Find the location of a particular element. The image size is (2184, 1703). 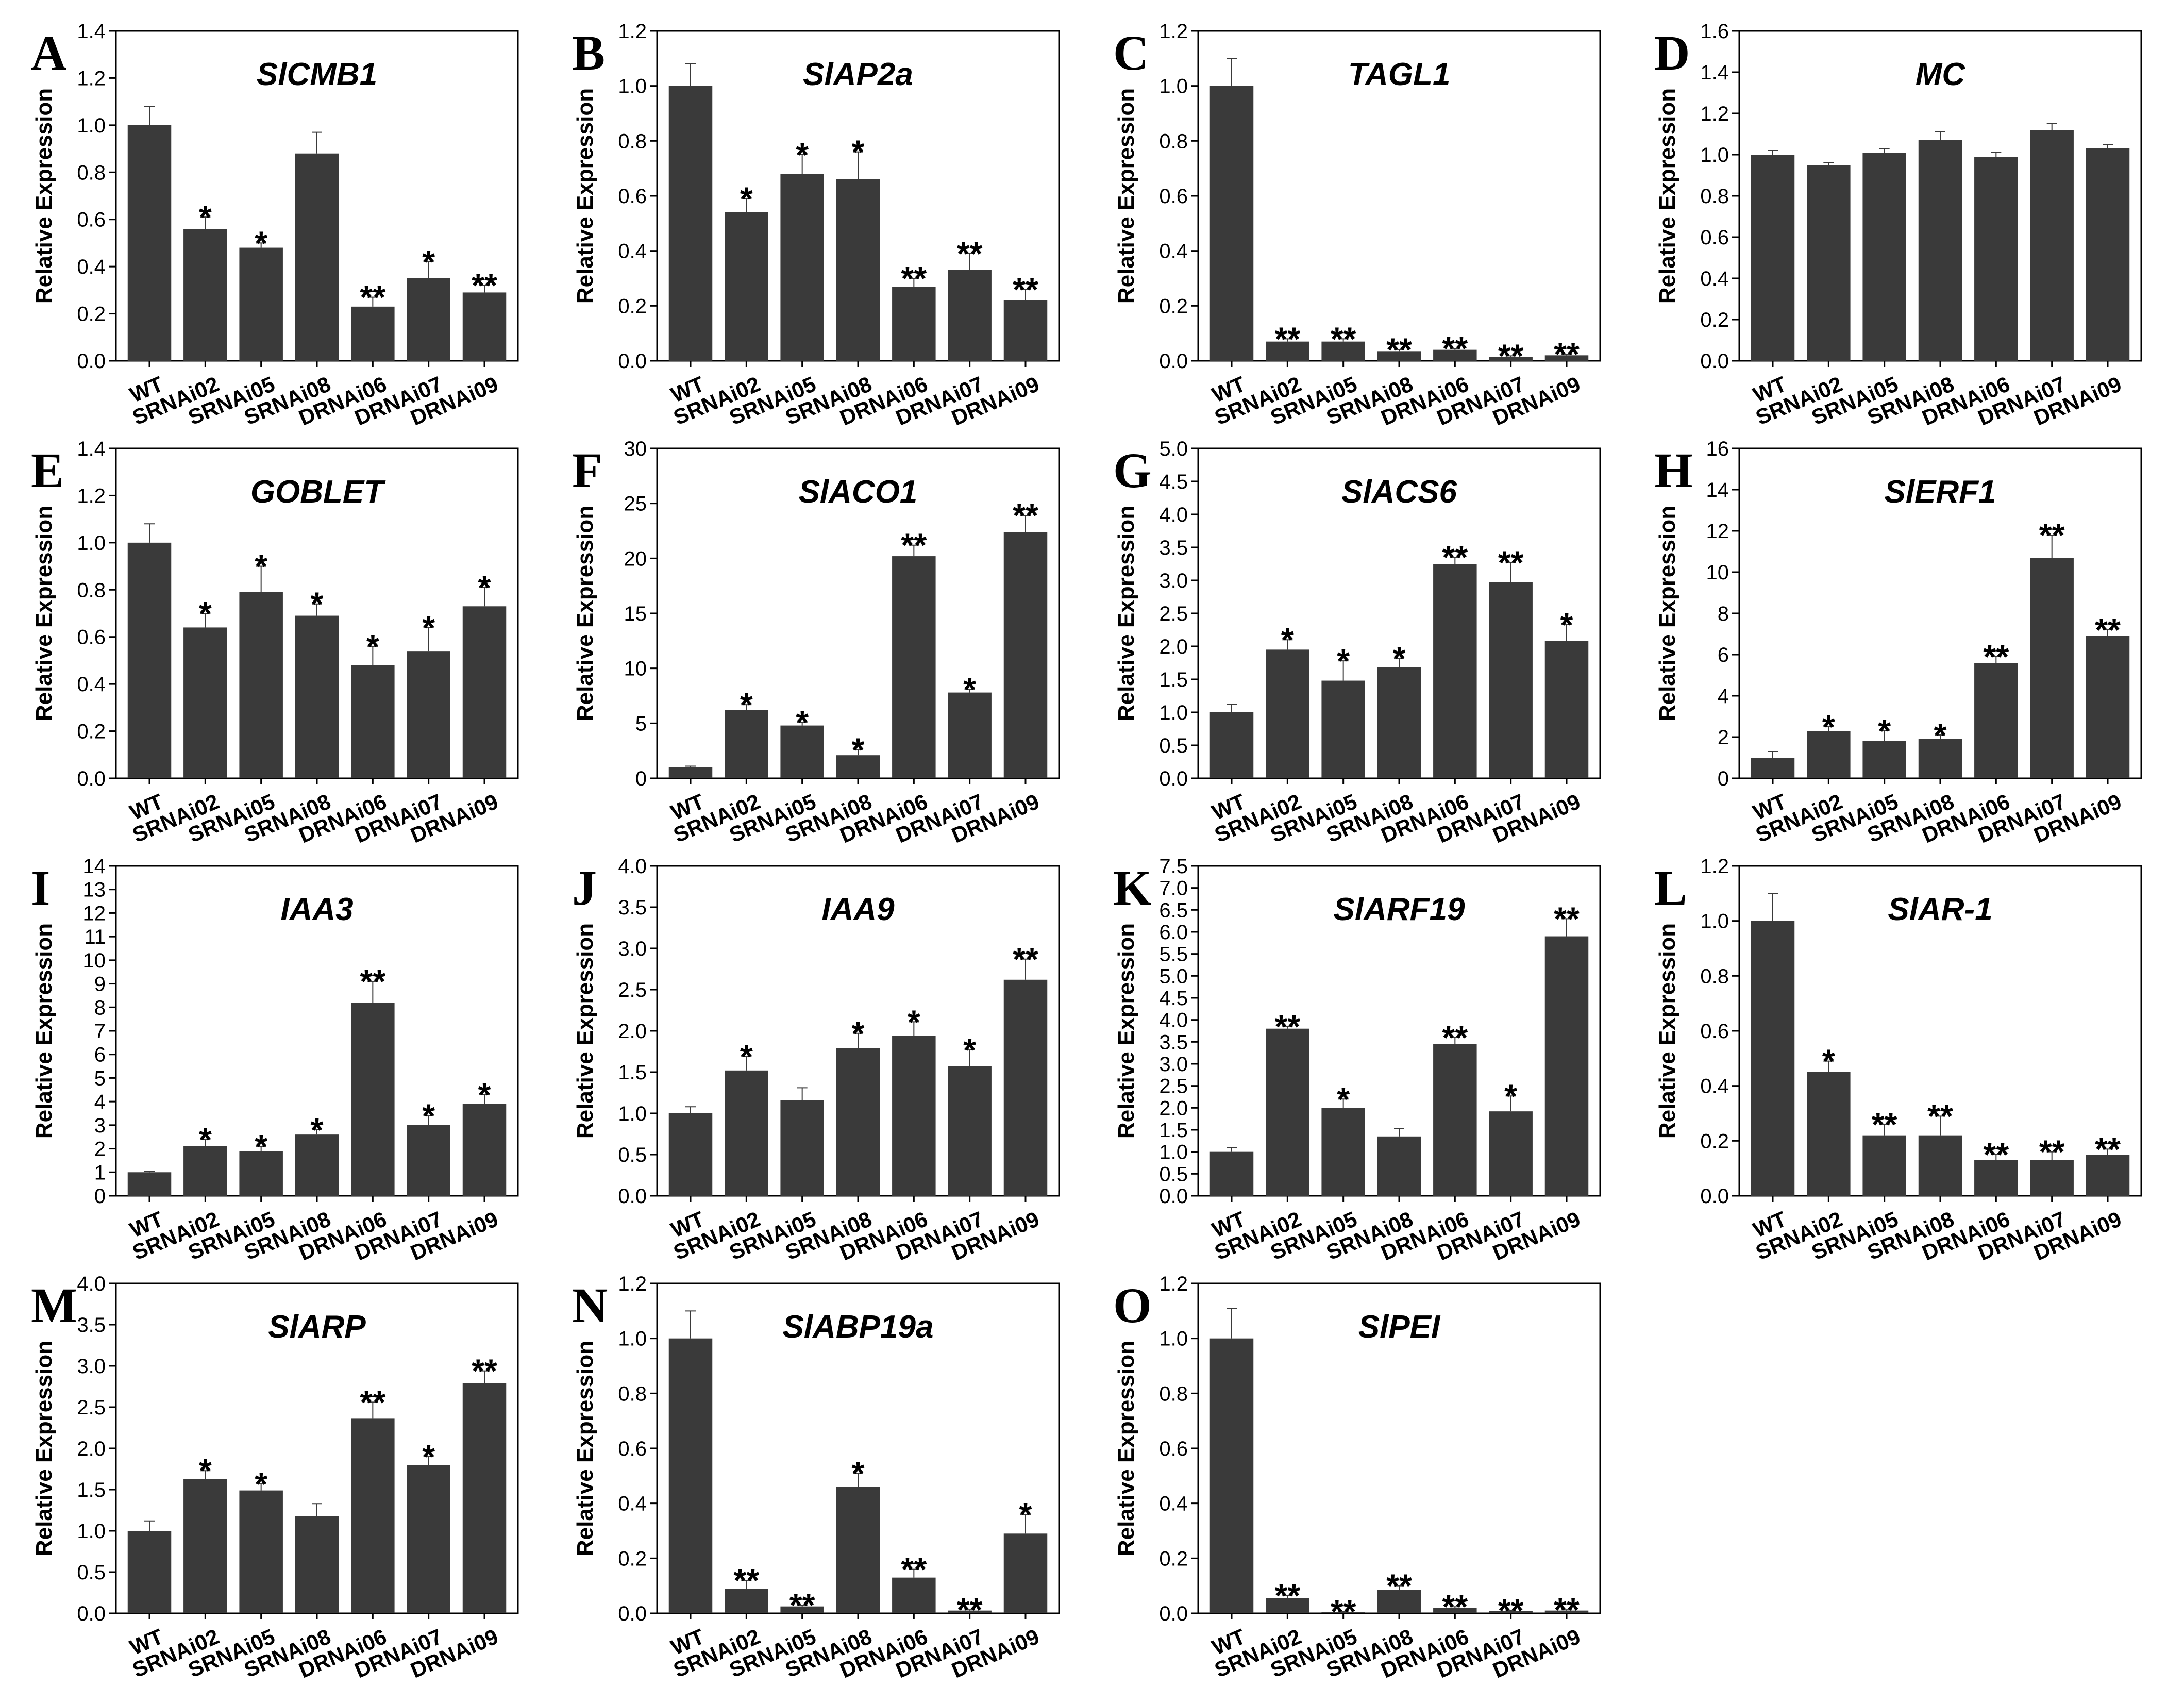

y-tick-label: 2.0 is located at coordinates (1173, 1108).